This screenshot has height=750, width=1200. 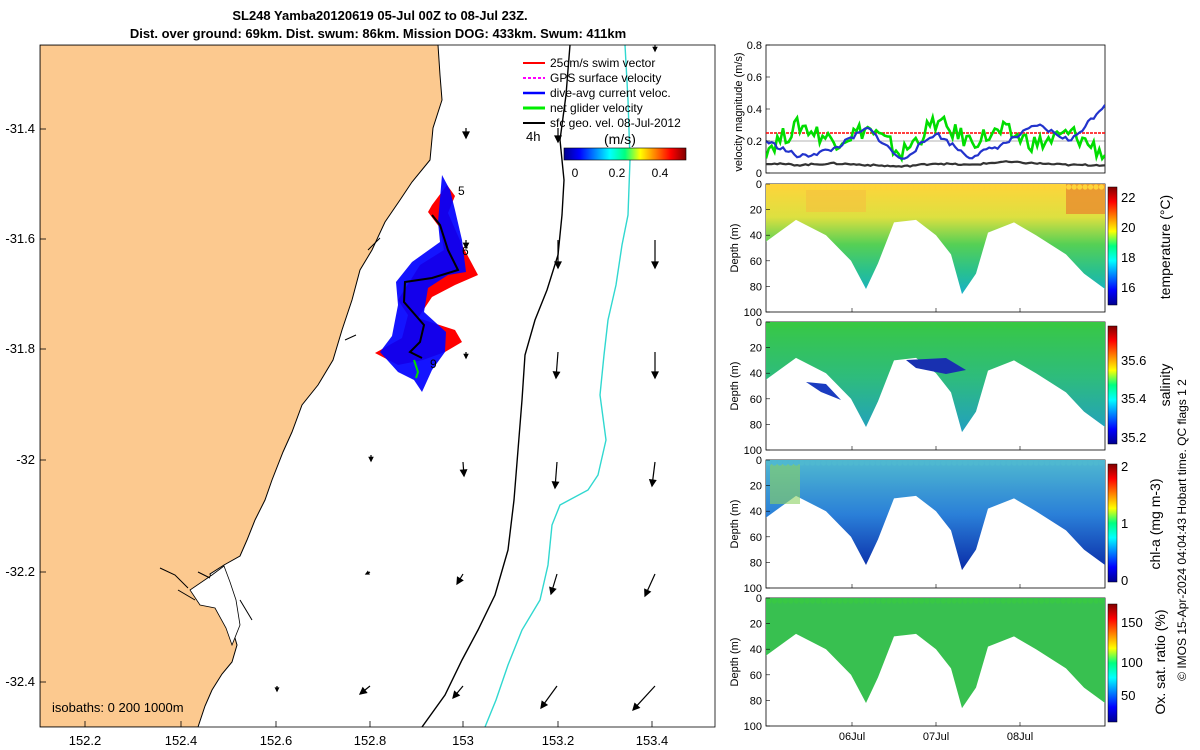 I want to click on depth-tick-label: 60, so click(x=756, y=262).